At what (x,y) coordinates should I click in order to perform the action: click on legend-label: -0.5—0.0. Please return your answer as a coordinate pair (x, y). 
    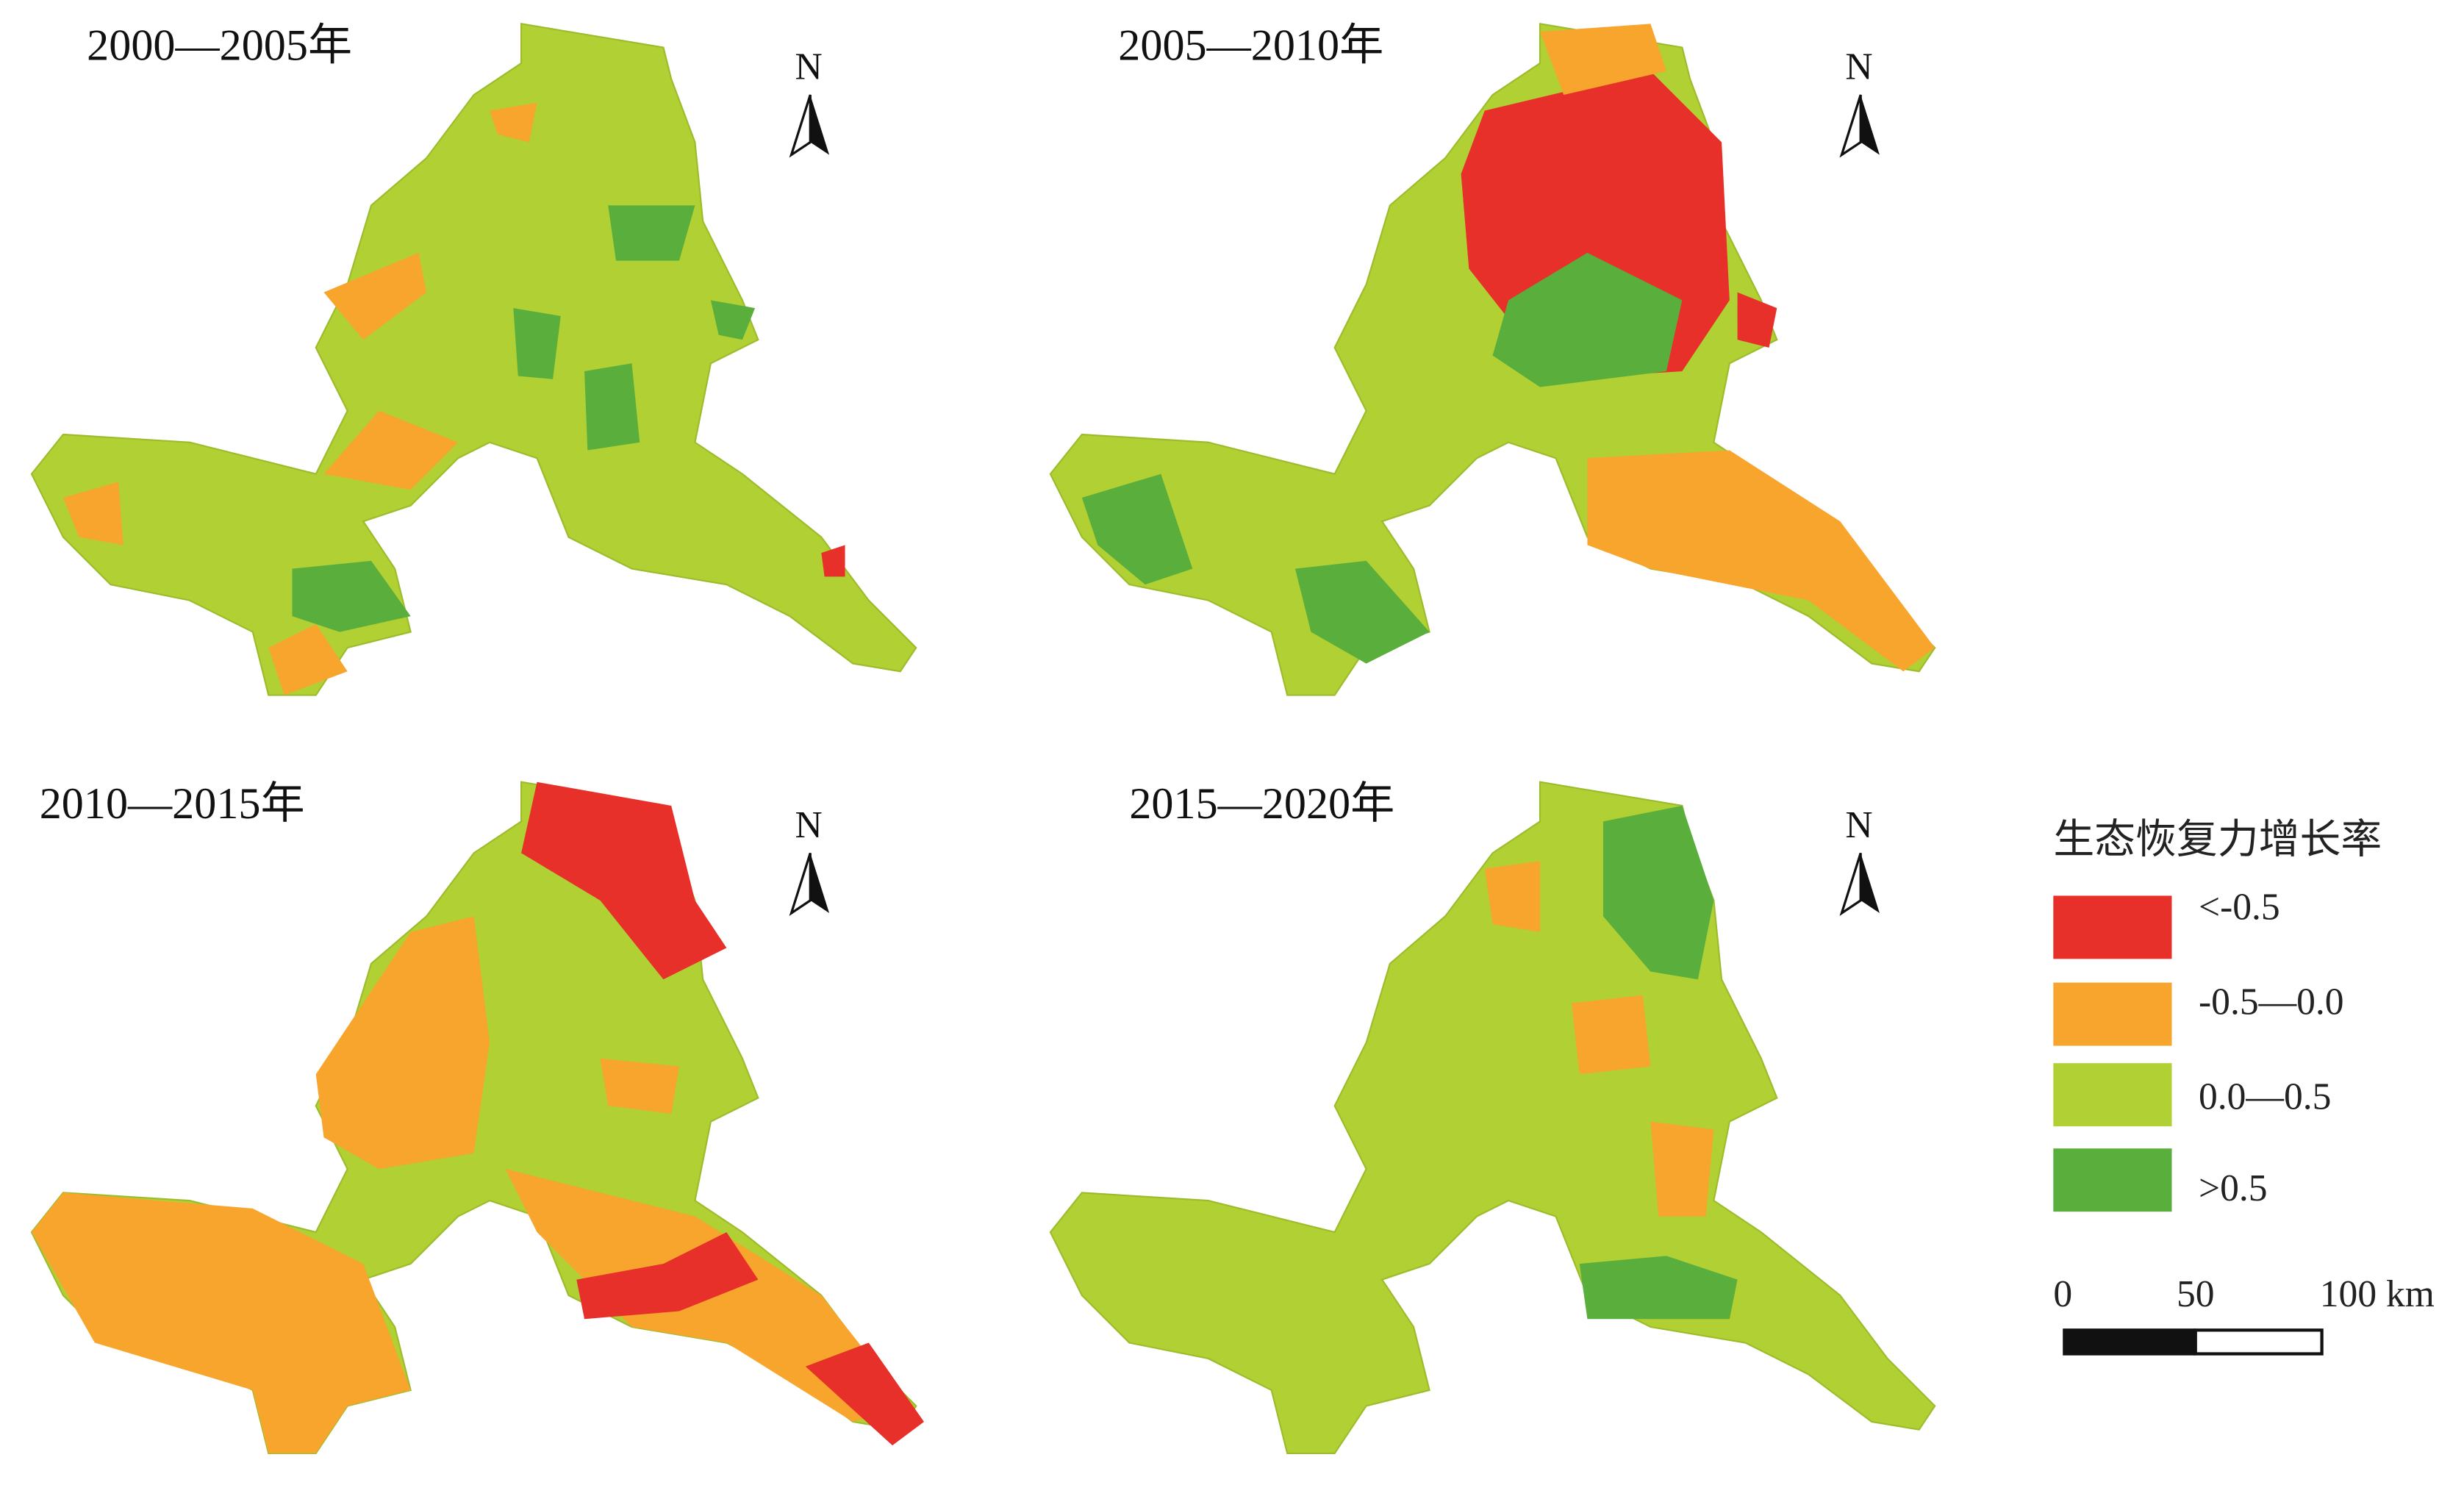
    Looking at the image, I should click on (2271, 1002).